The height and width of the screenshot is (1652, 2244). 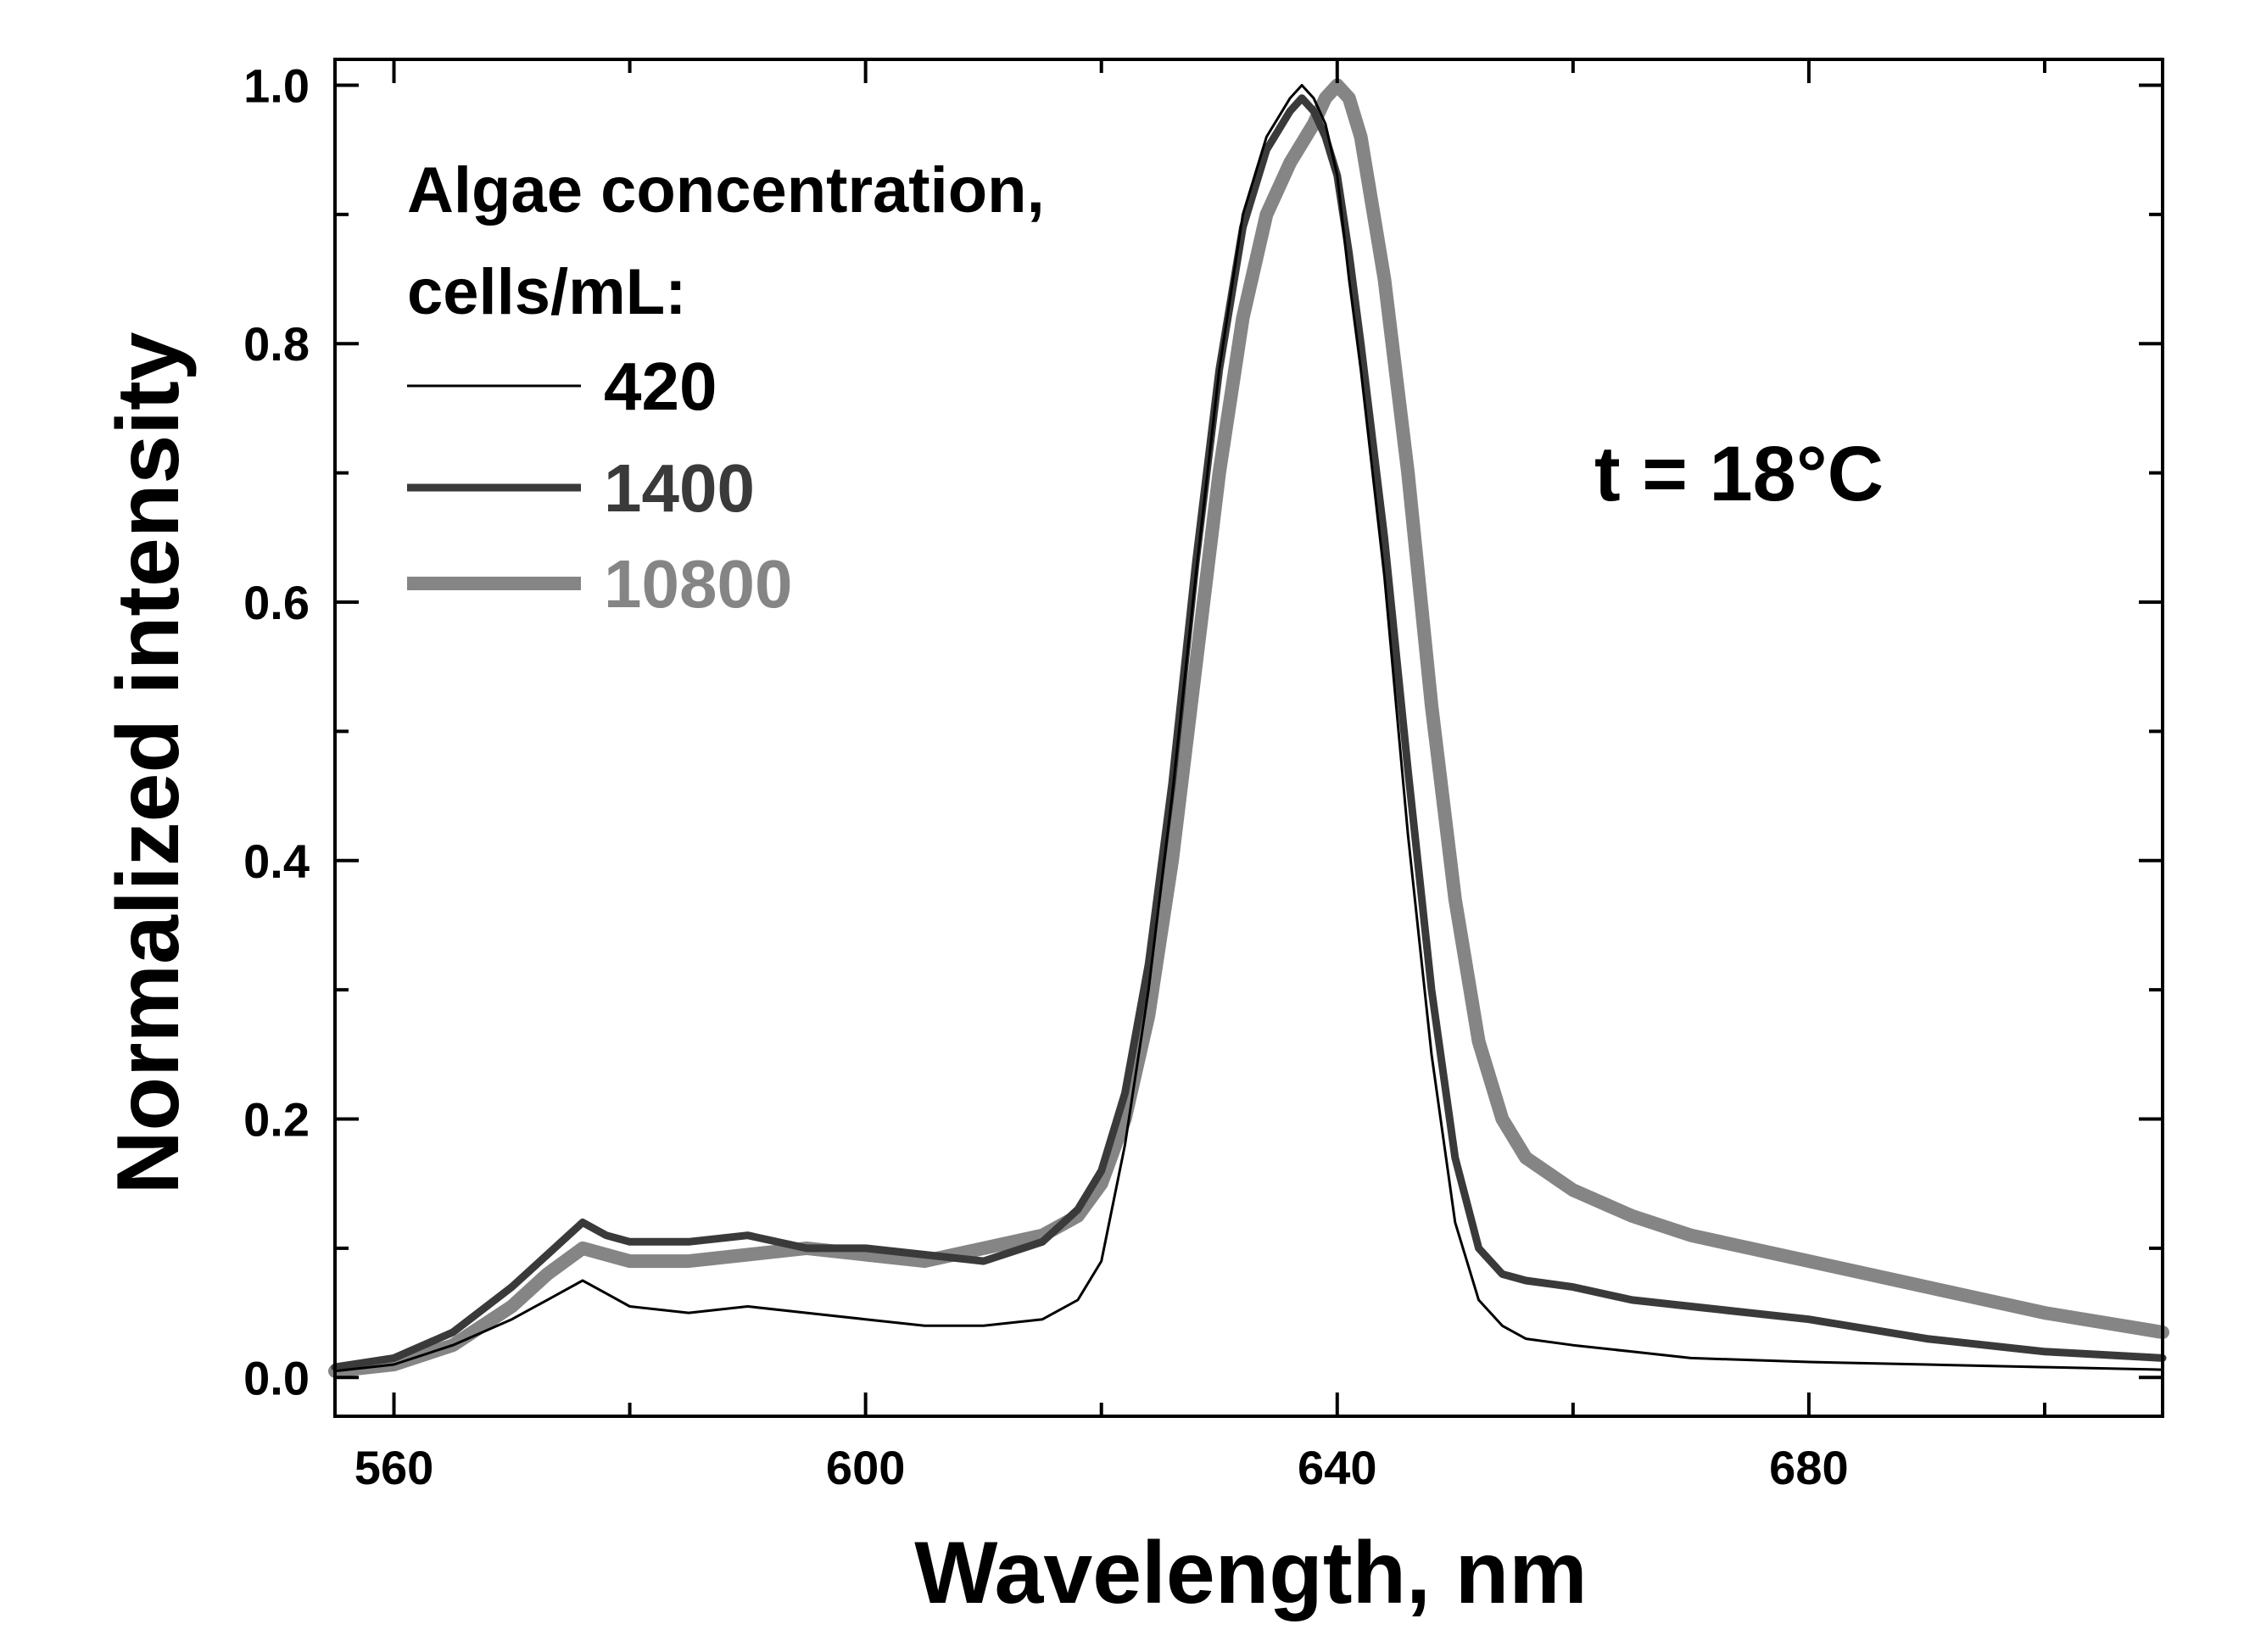 I want to click on legend-label-420: 420, so click(x=660, y=387).